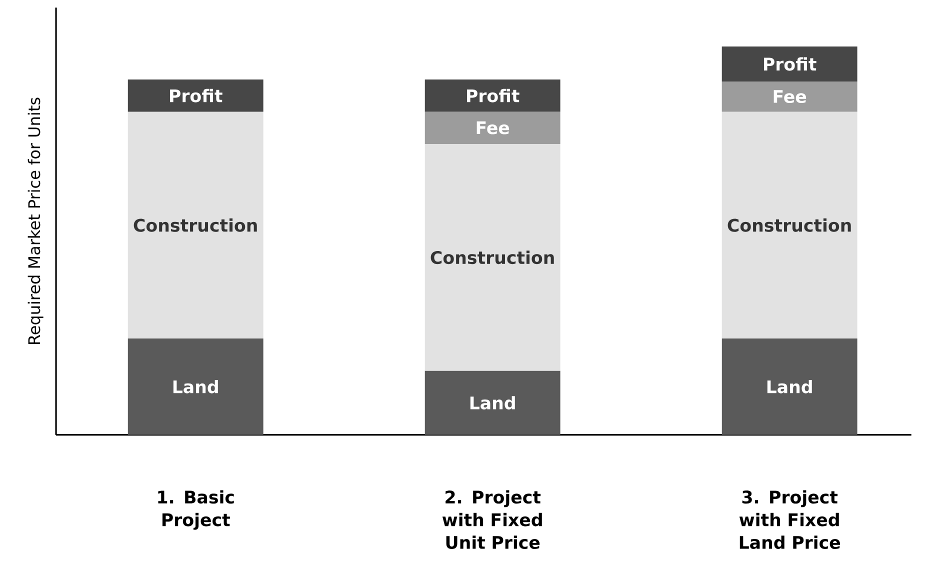 This screenshot has width=927, height=562. I want to click on series-label: Fee, so click(790, 97).